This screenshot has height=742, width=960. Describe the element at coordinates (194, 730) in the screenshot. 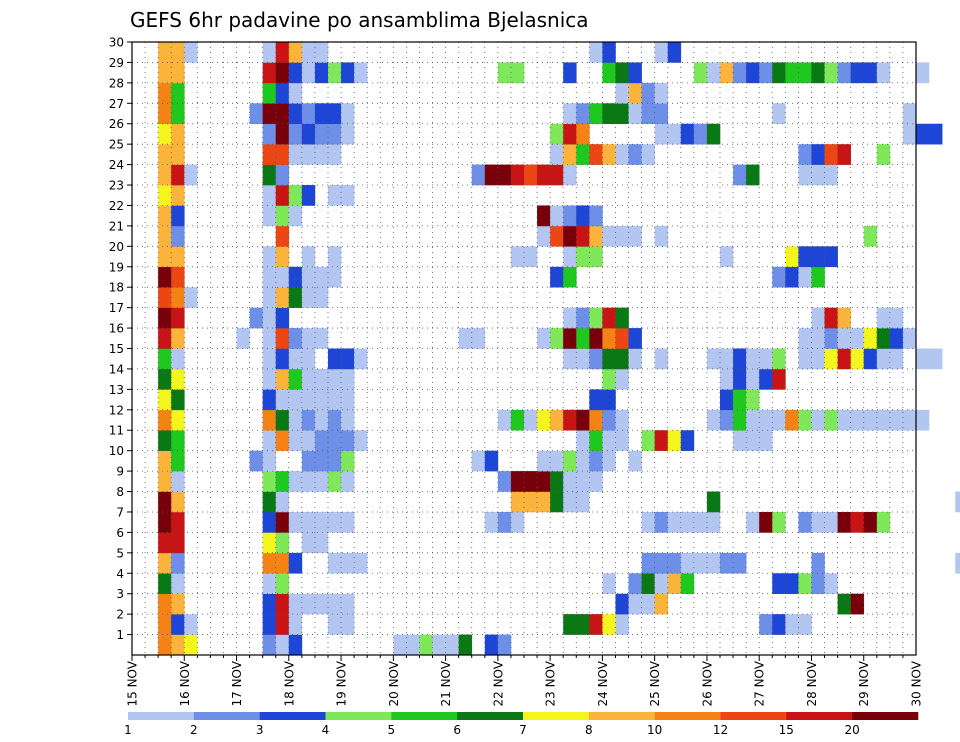

I see `legend-label: 2` at that location.